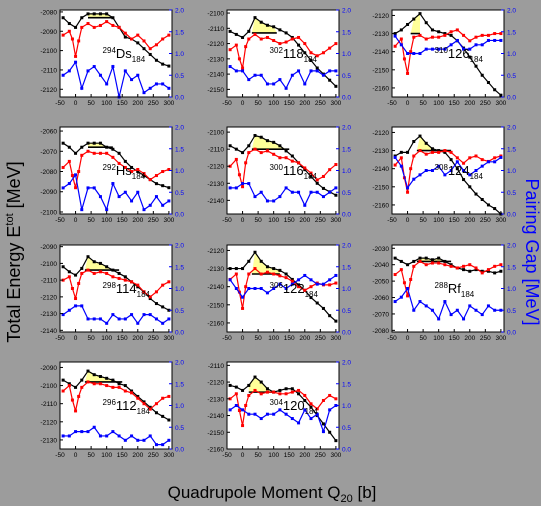 Image resolution: width=541 pixels, height=506 pixels. I want to click on x-tick-label: 100, so click(273, 338).